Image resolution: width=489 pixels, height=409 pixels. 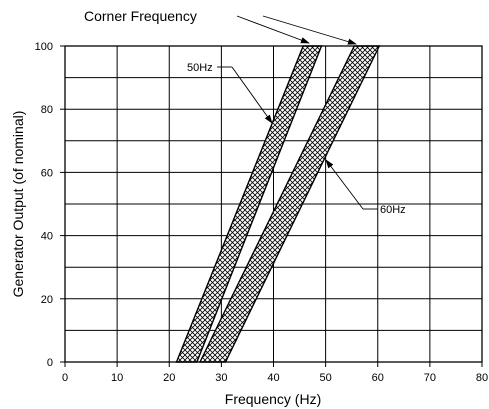 What do you see at coordinates (140, 16) in the screenshot?
I see `annotation-corner-frequency: Corner Frequency` at bounding box center [140, 16].